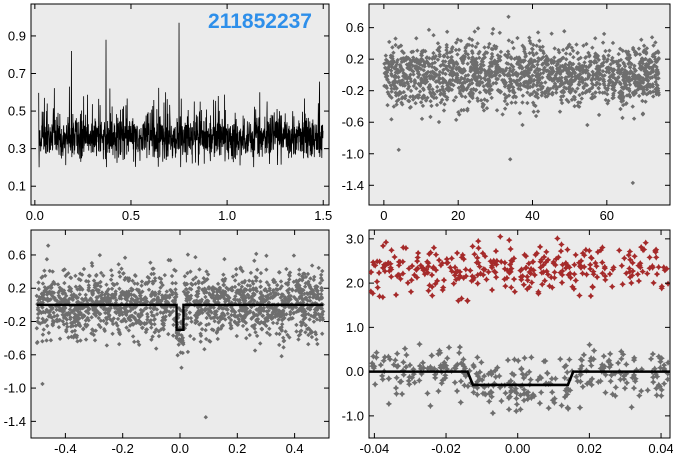 This screenshot has height=454, width=673. I want to click on periodogram-line, so click(181, 95).